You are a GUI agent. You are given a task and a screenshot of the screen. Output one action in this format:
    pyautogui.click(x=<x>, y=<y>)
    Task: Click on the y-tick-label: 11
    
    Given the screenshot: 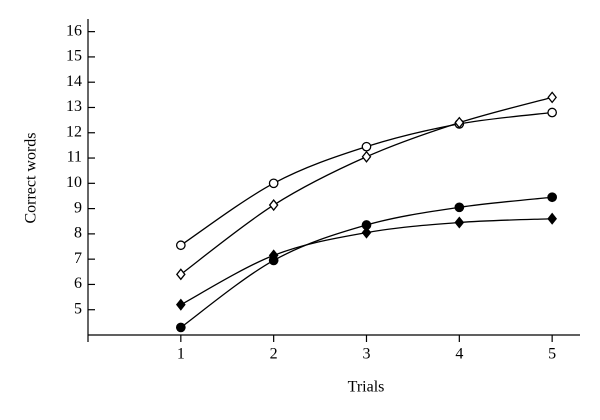 What is the action you would take?
    pyautogui.click(x=74, y=157)
    